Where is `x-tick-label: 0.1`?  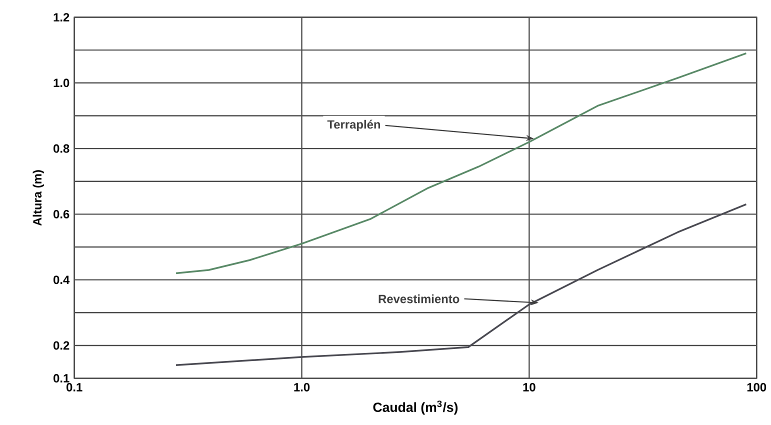
x-tick-label: 0.1 is located at coordinates (74, 387).